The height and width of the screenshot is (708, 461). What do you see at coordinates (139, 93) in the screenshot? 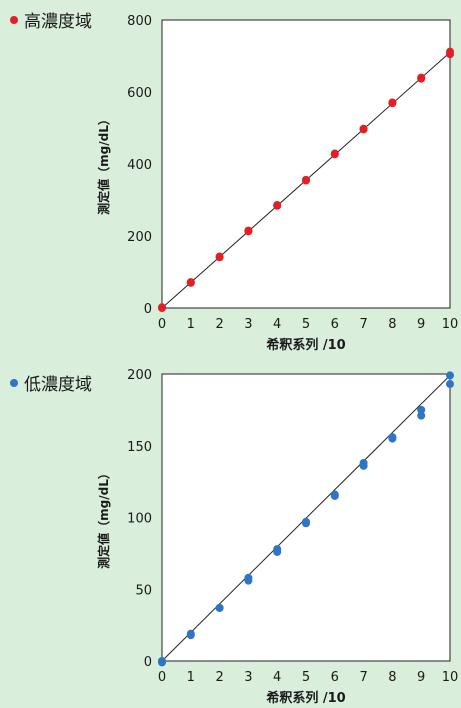
I see `y-tick-label: 600` at bounding box center [139, 93].